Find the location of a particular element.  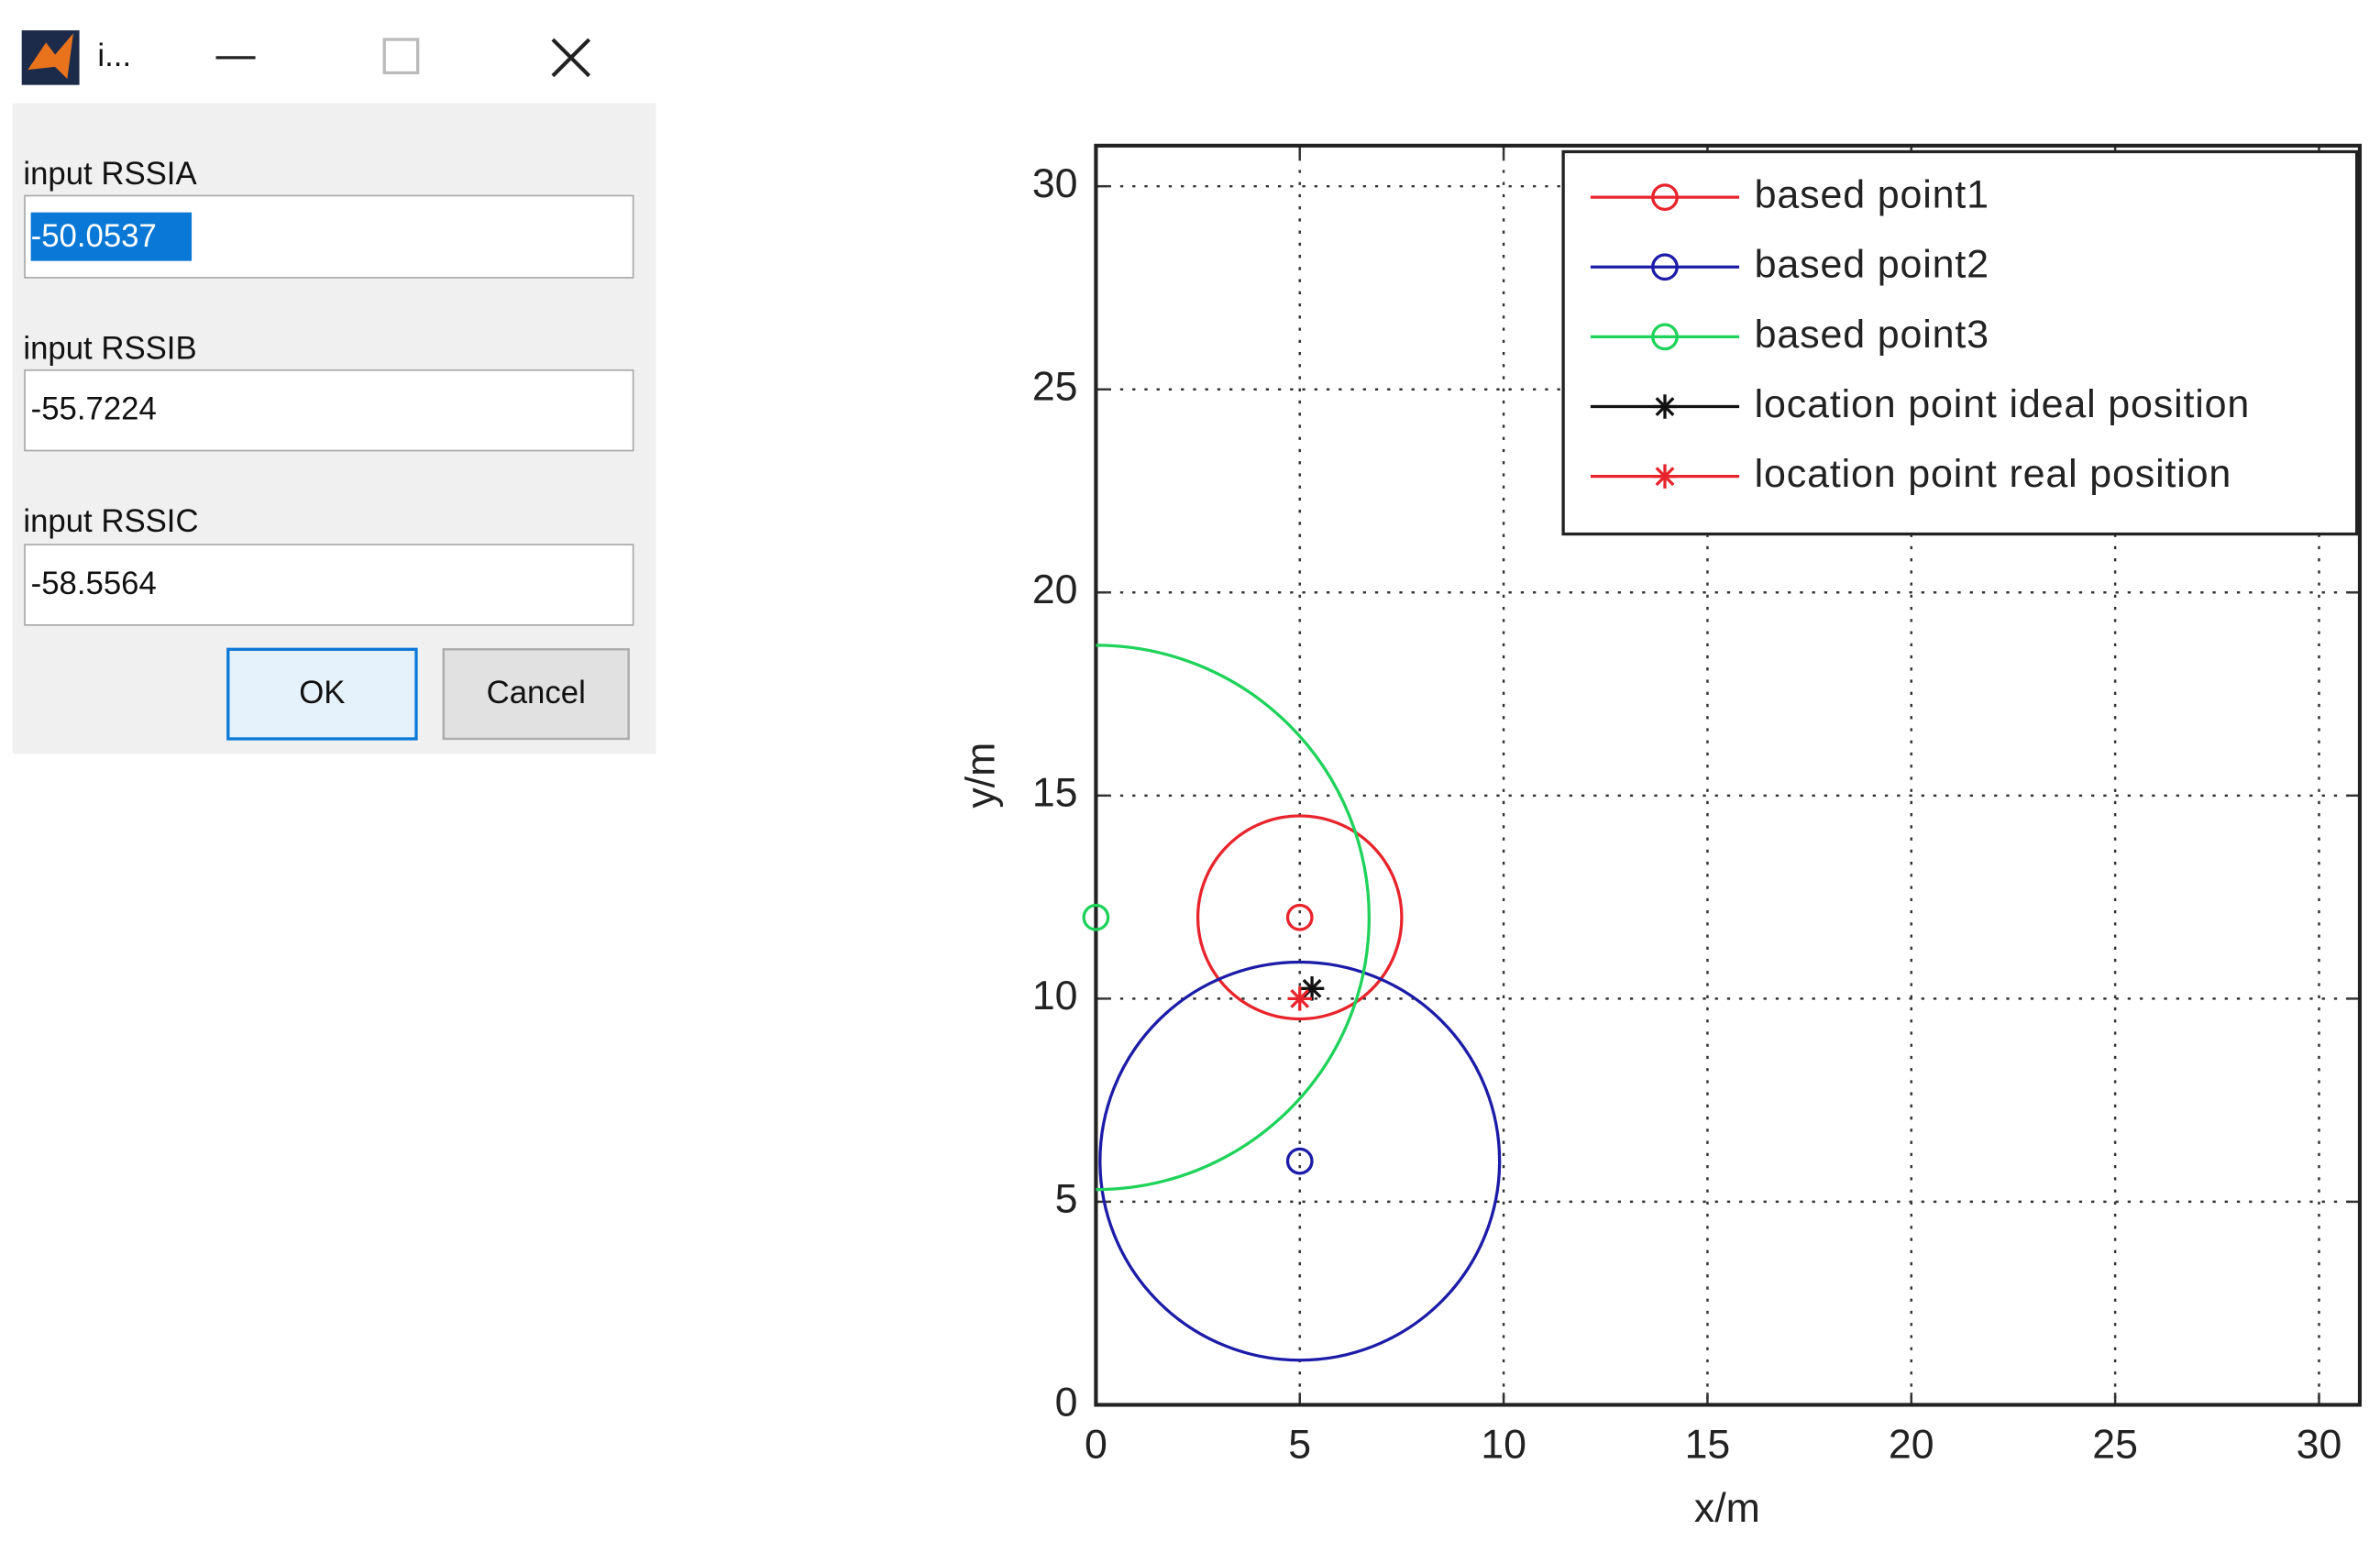

ok-button-label: OK is located at coordinates (322, 693).